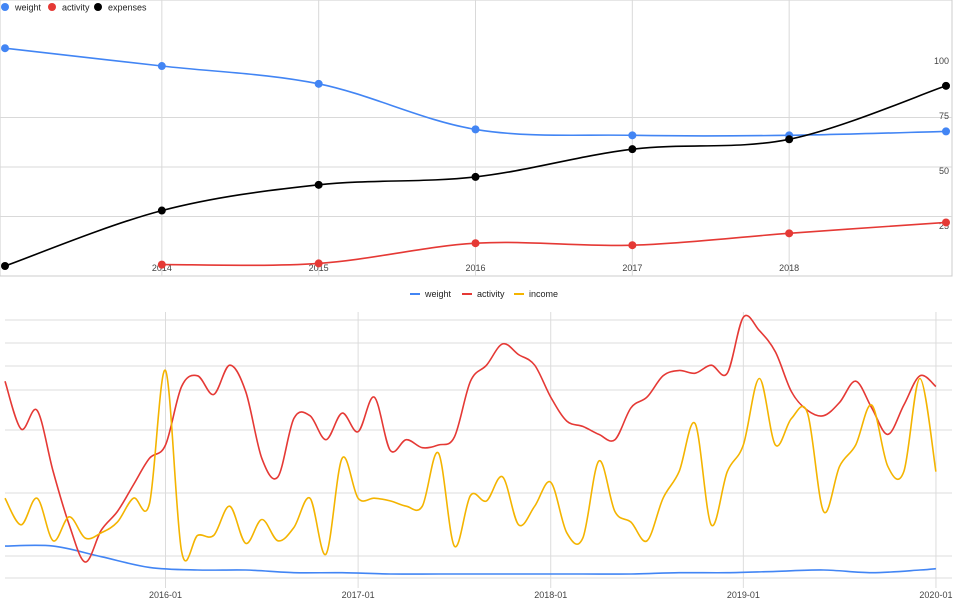  Describe the element at coordinates (358, 595) in the screenshot. I see `chart-2-x-tick-label: 2017-01` at that location.